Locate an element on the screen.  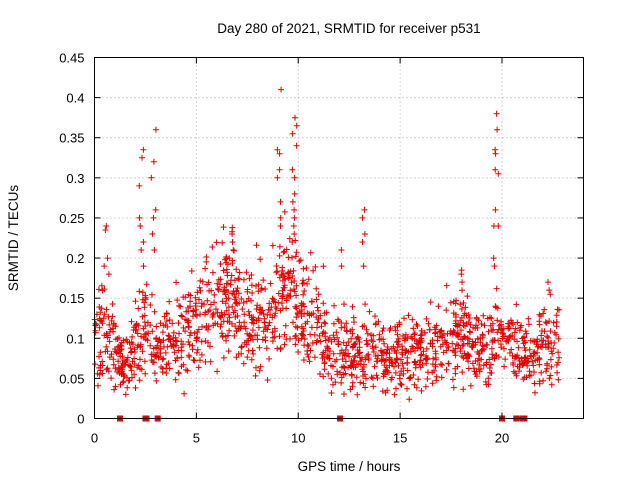
y-tick-label: 0 is located at coordinates (80, 419).